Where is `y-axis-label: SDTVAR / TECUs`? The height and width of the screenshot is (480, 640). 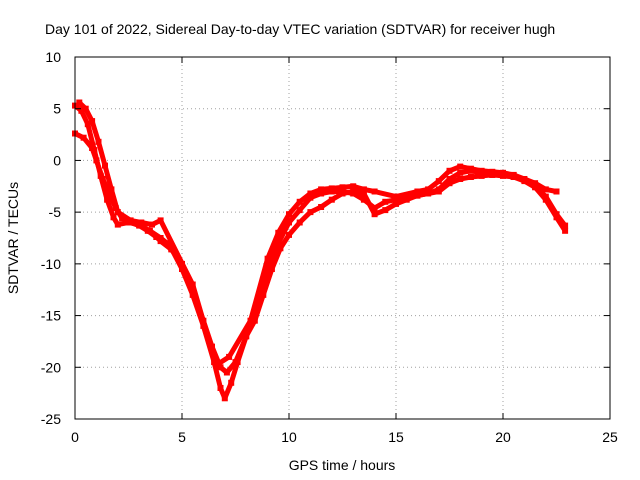
y-axis-label: SDTVAR / TECUs is located at coordinates (13, 238).